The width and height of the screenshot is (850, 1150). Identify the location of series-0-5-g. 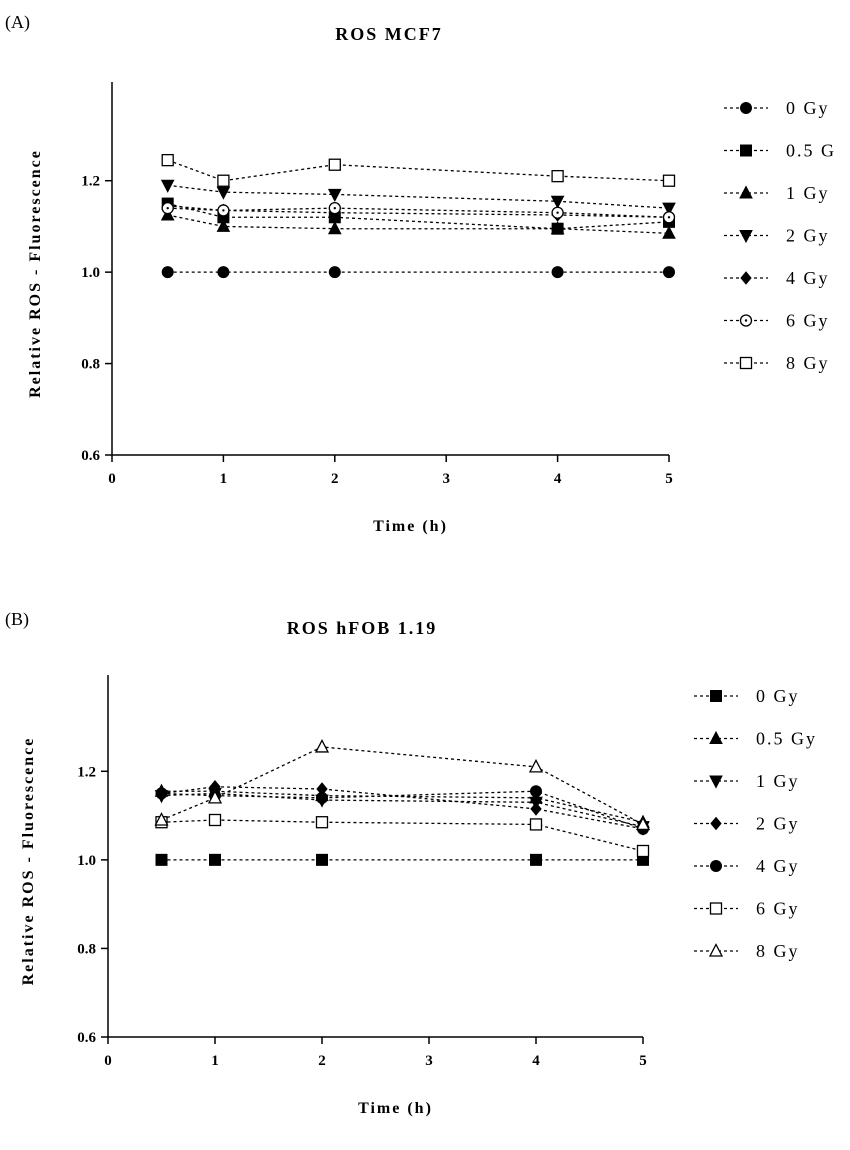
(418, 216).